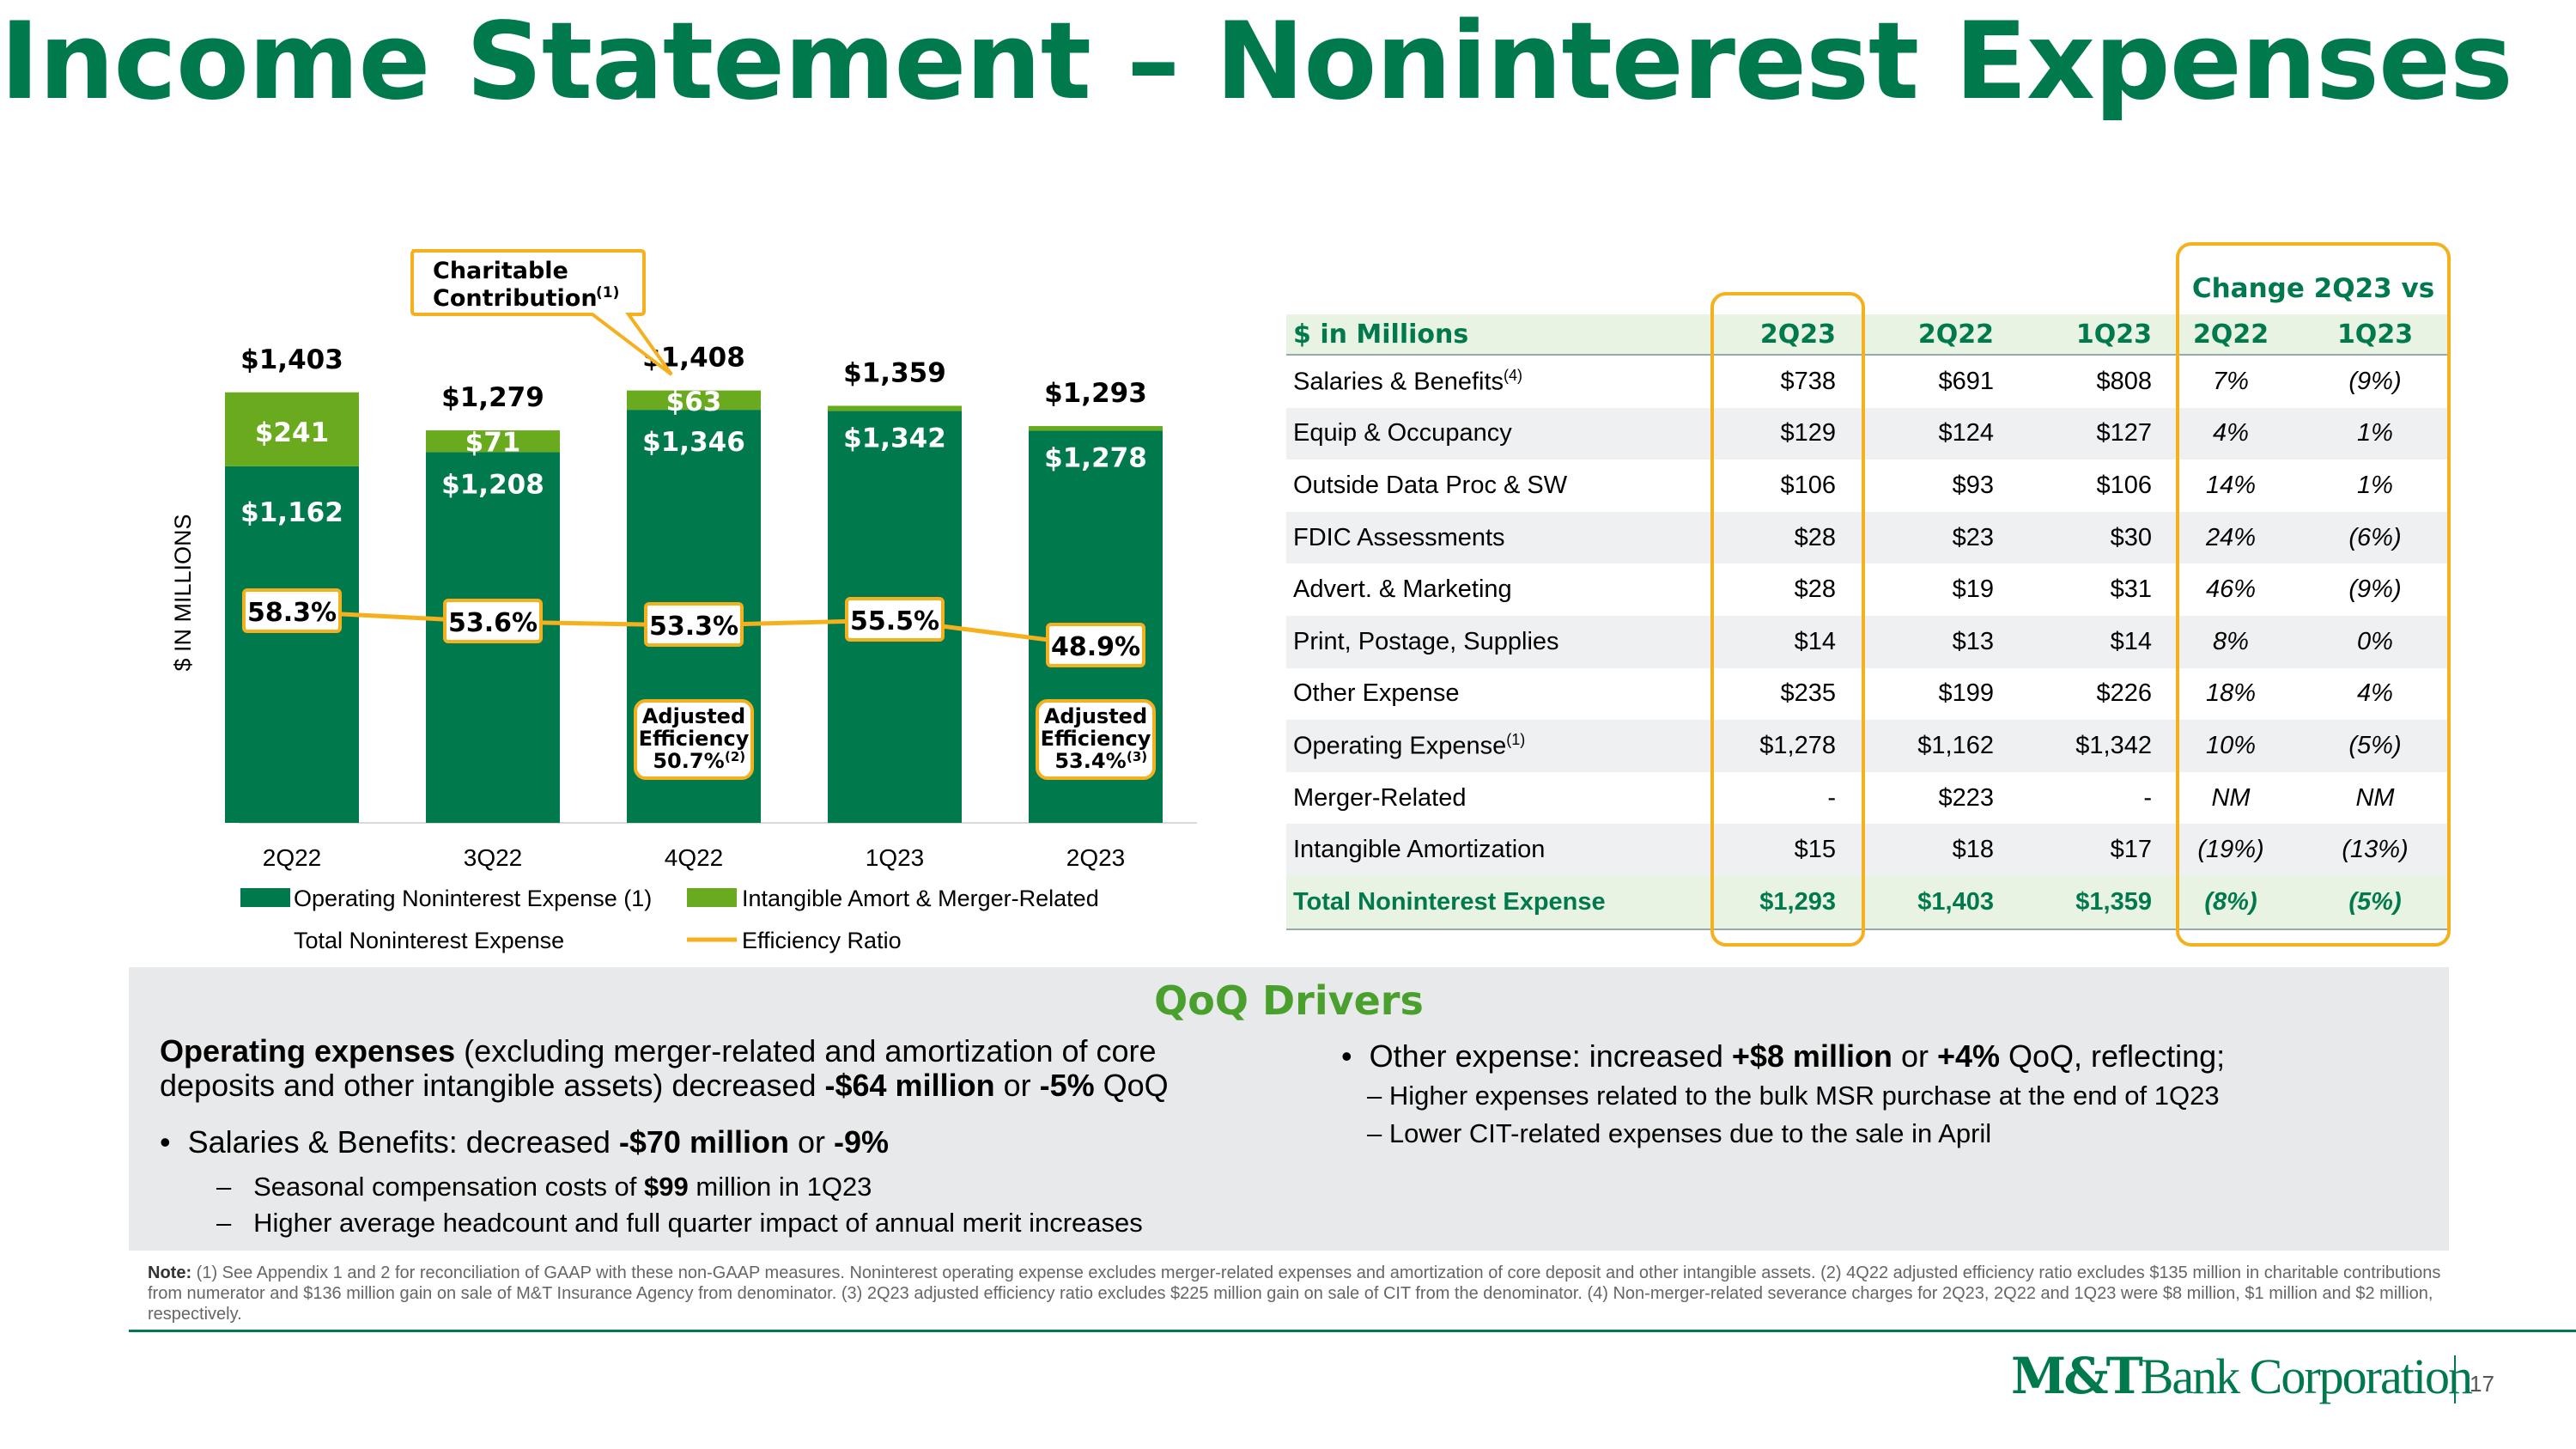  What do you see at coordinates (2131, 589) in the screenshot?
I see `value-1q23: $31` at bounding box center [2131, 589].